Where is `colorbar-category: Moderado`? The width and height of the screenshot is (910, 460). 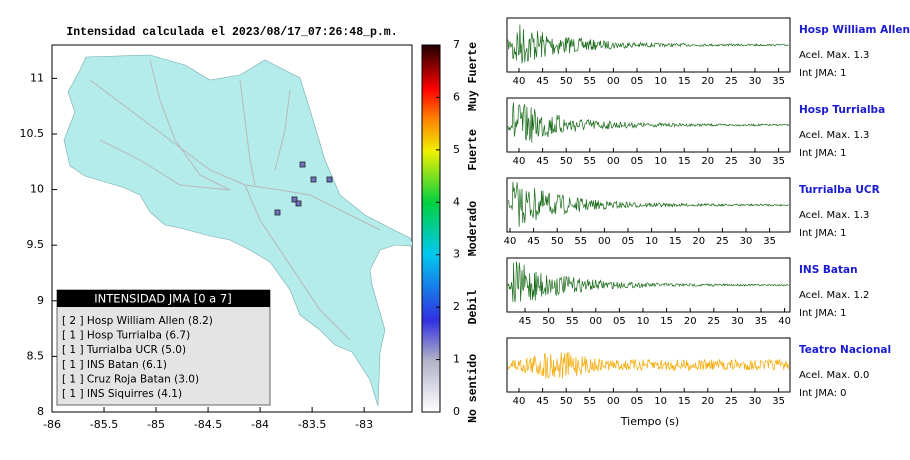
colorbar-category: Moderado is located at coordinates (473, 228).